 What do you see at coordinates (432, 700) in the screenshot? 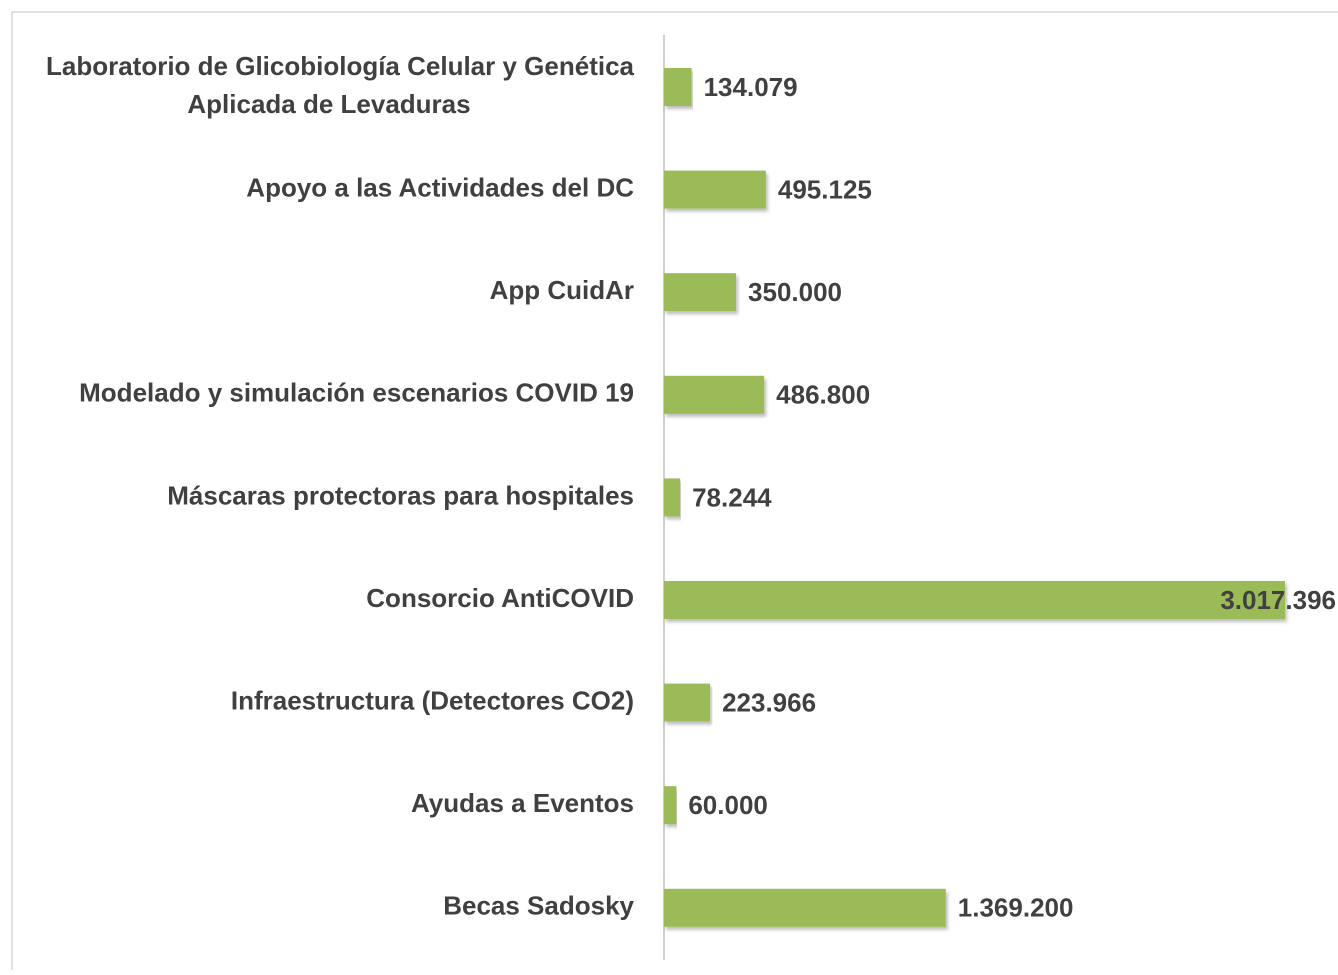
I see `category-label: Infraestructura (Detectores CO2)` at bounding box center [432, 700].